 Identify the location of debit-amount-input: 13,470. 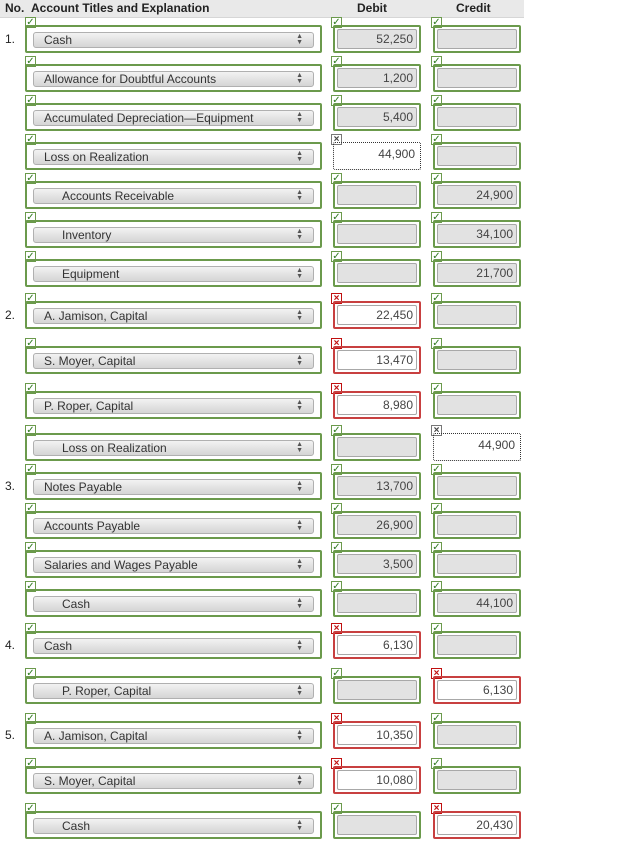
(377, 360).